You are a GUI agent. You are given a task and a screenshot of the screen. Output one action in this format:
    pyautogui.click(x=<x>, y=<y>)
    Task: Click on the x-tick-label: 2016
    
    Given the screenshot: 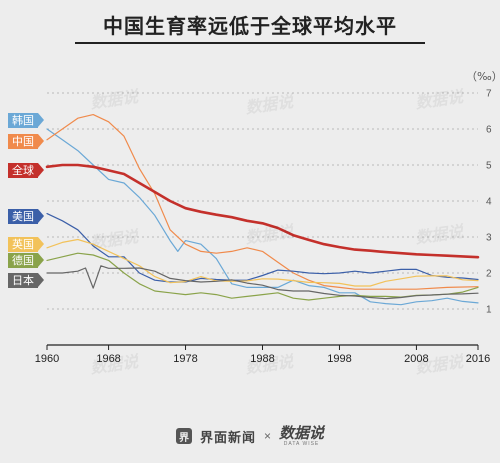 What is the action you would take?
    pyautogui.click(x=478, y=359)
    